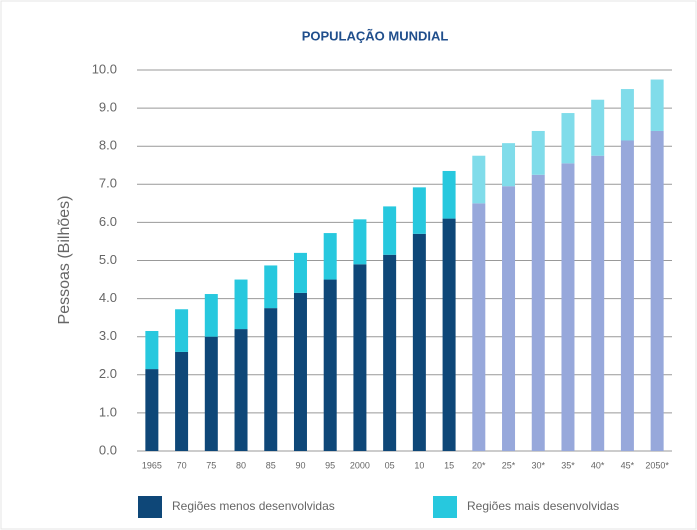 The image size is (697, 530). Describe the element at coordinates (598, 465) in the screenshot. I see `x-tick-label: 40*` at that location.